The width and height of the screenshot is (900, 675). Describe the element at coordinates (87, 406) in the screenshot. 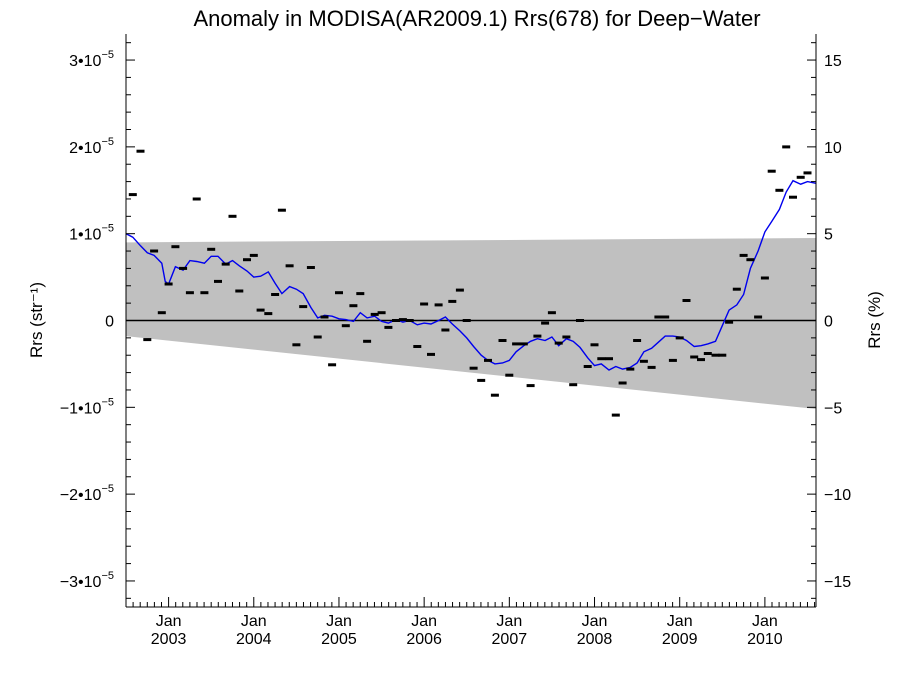

I see `y-left-tick-label: −1•10−5` at that location.